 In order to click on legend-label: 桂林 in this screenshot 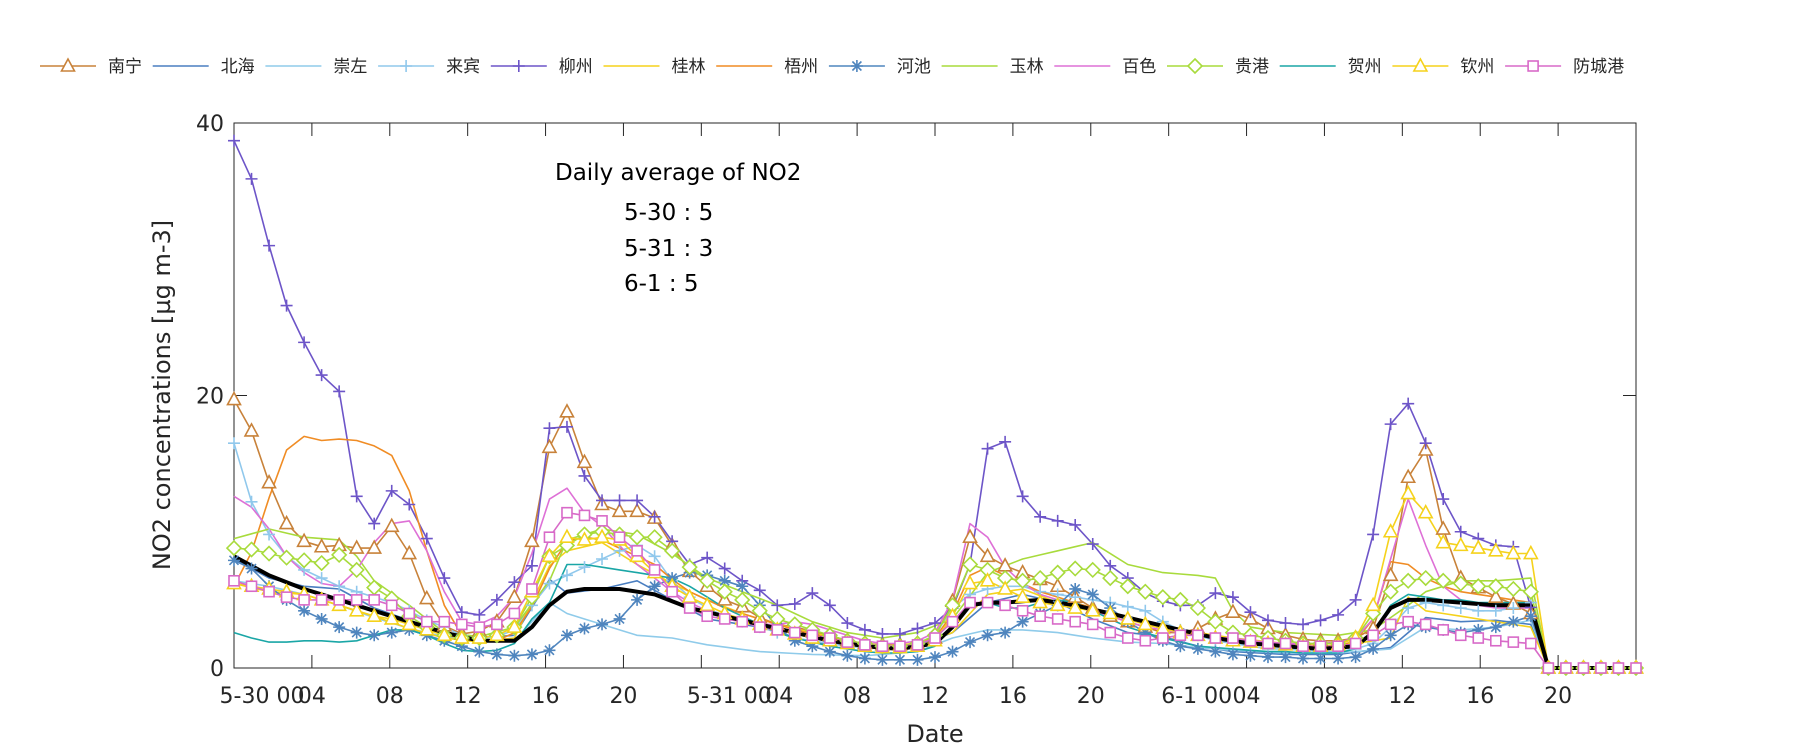, I will do `click(689, 67)`.